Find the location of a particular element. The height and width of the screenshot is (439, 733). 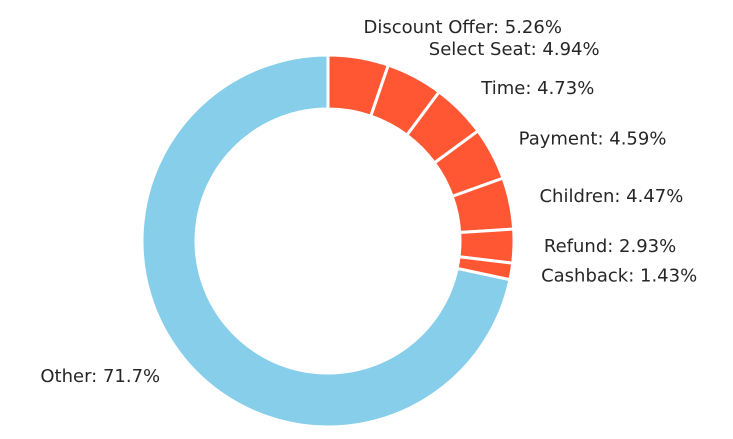

slice-label-cashback: Cashback: 1.43% is located at coordinates (619, 275).